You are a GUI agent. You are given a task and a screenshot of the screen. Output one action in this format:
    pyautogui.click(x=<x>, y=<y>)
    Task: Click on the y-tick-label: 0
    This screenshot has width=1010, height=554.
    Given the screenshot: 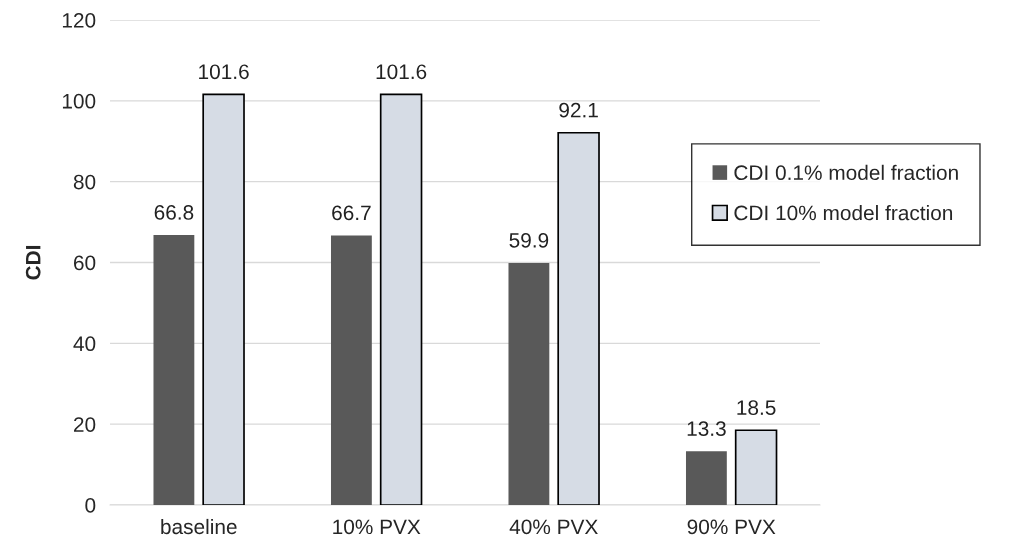 What is the action you would take?
    pyautogui.click(x=90, y=505)
    